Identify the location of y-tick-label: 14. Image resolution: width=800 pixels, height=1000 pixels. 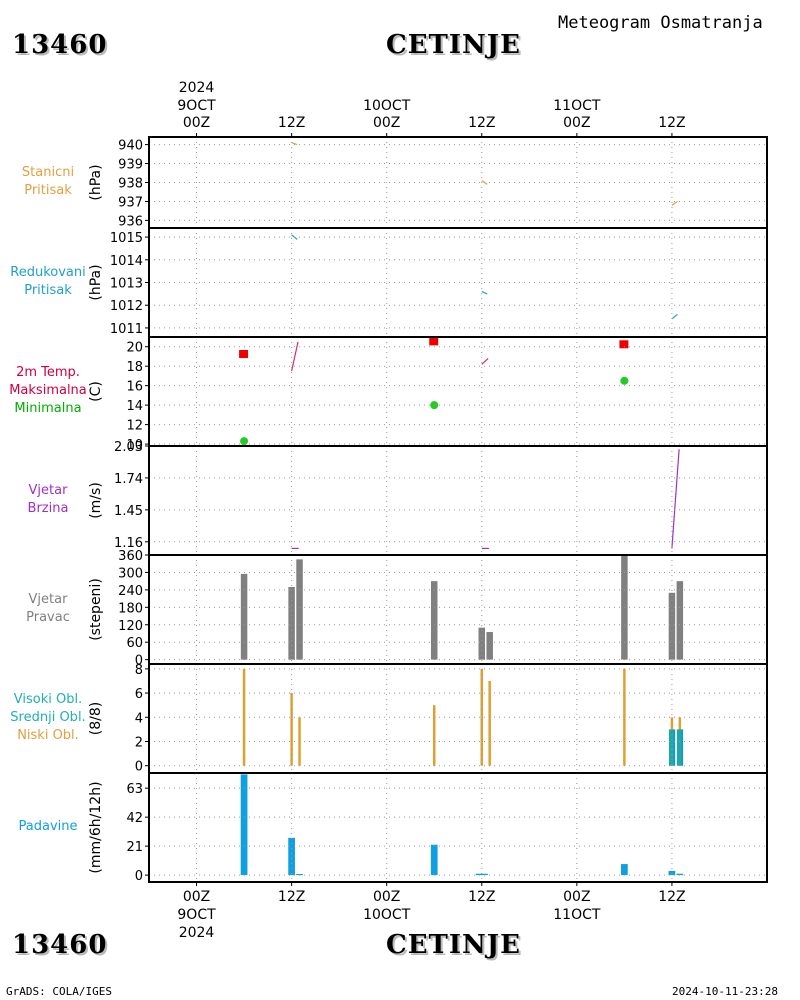
(134, 406).